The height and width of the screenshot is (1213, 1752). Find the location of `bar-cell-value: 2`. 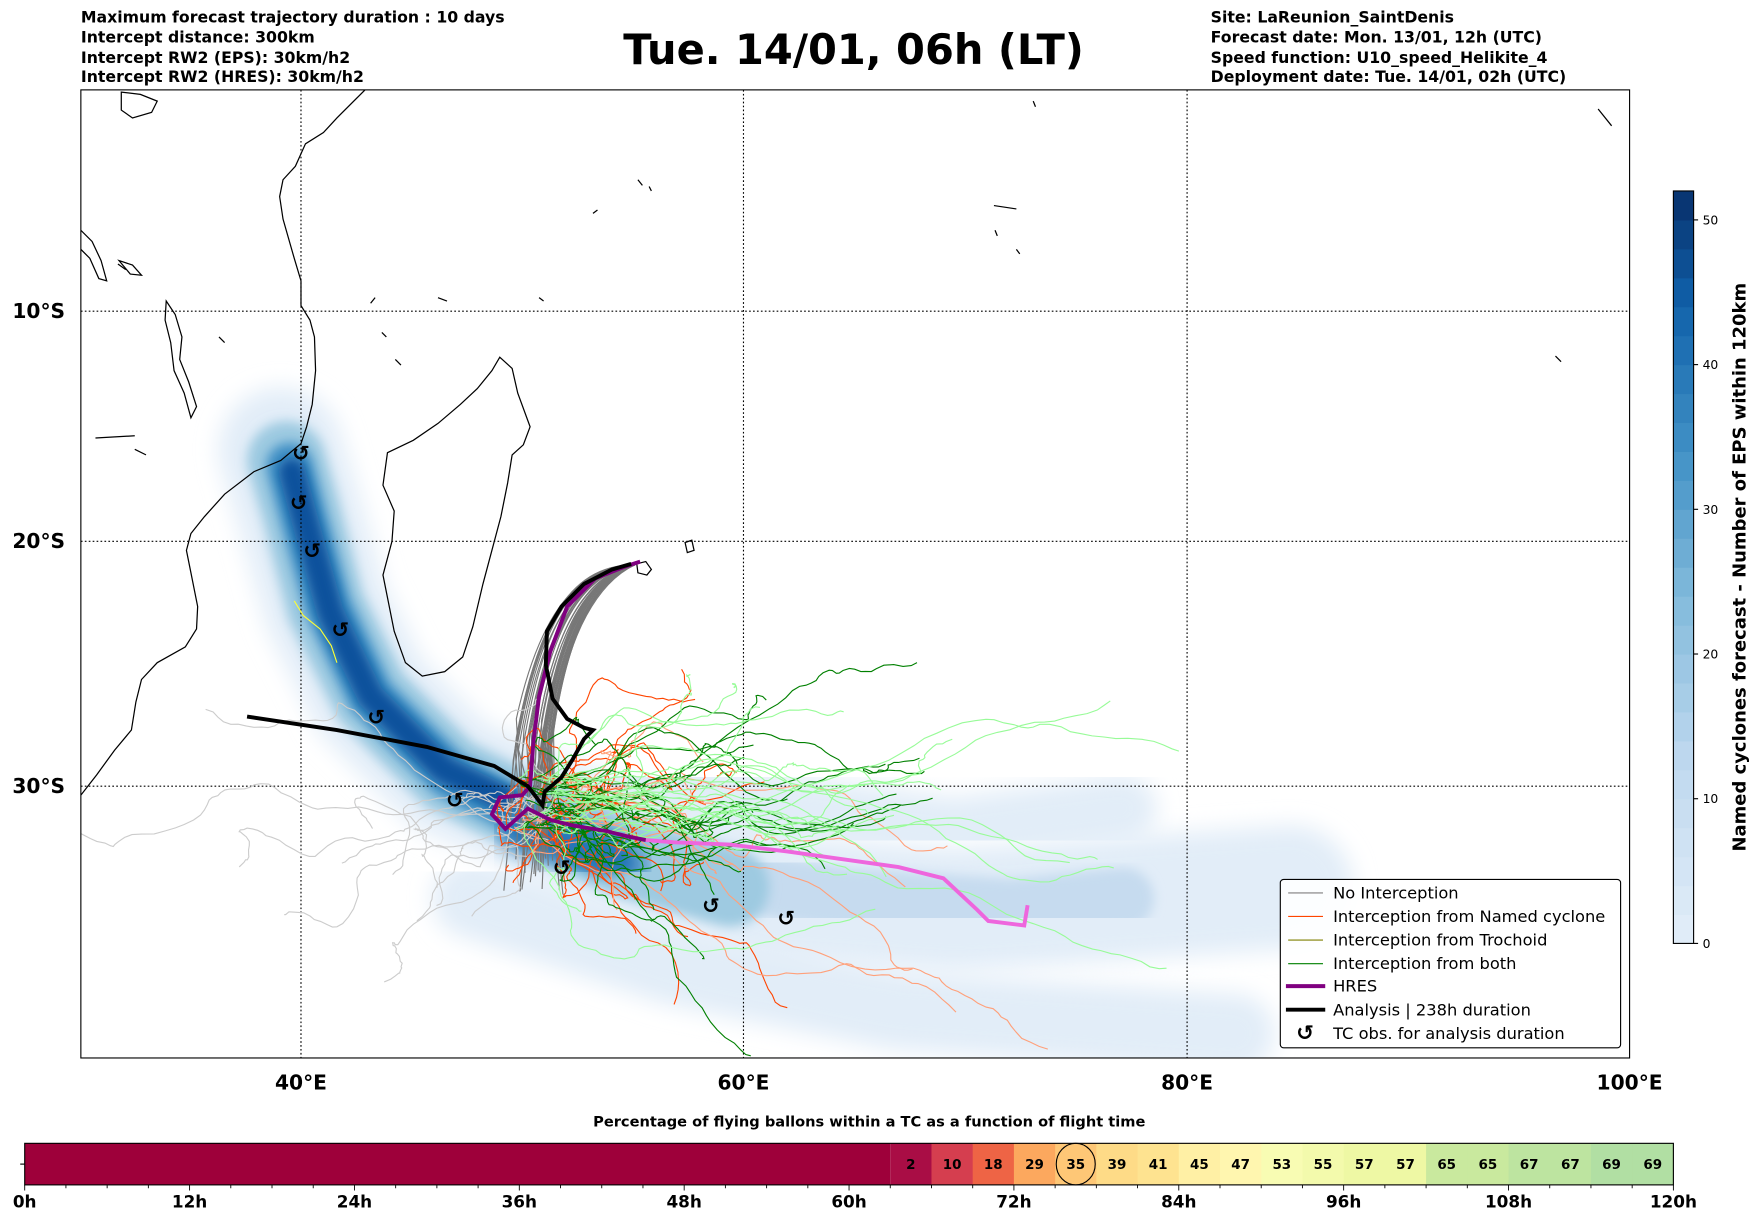

bar-cell-value: 2 is located at coordinates (910, 1165).